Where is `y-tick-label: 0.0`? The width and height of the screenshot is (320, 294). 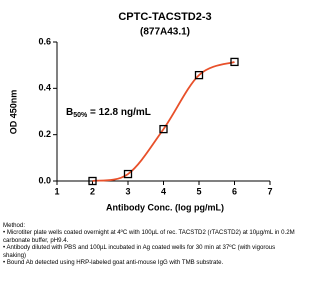
y-tick-label: 0.0 is located at coordinates (44, 180).